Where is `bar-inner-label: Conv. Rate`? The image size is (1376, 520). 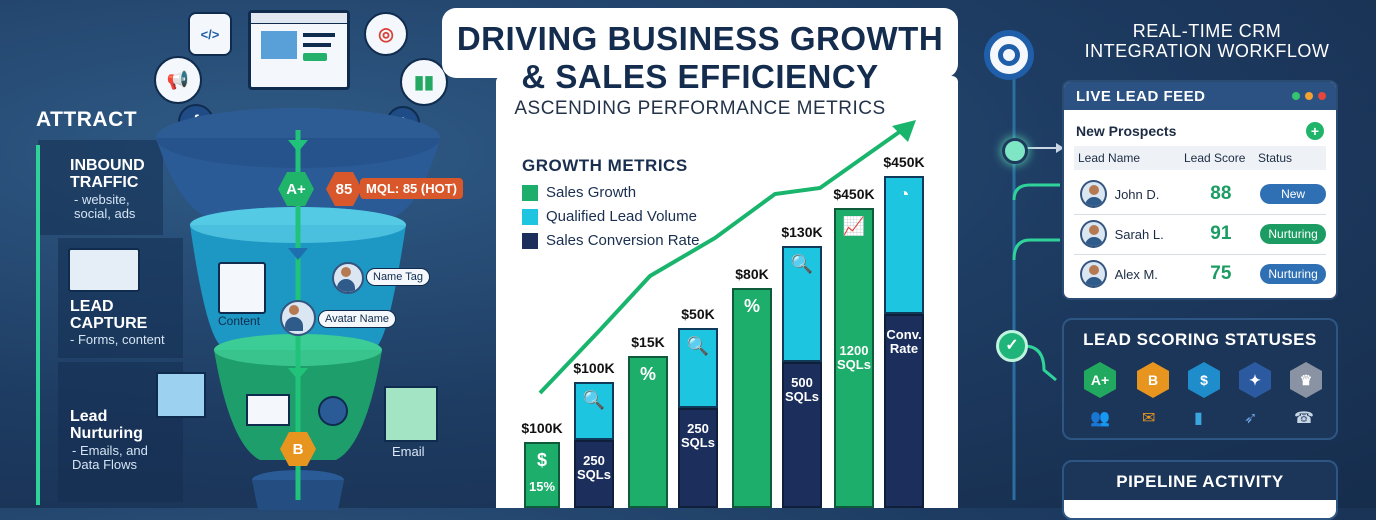 bar-inner-label: Conv. Rate is located at coordinates (904, 341).